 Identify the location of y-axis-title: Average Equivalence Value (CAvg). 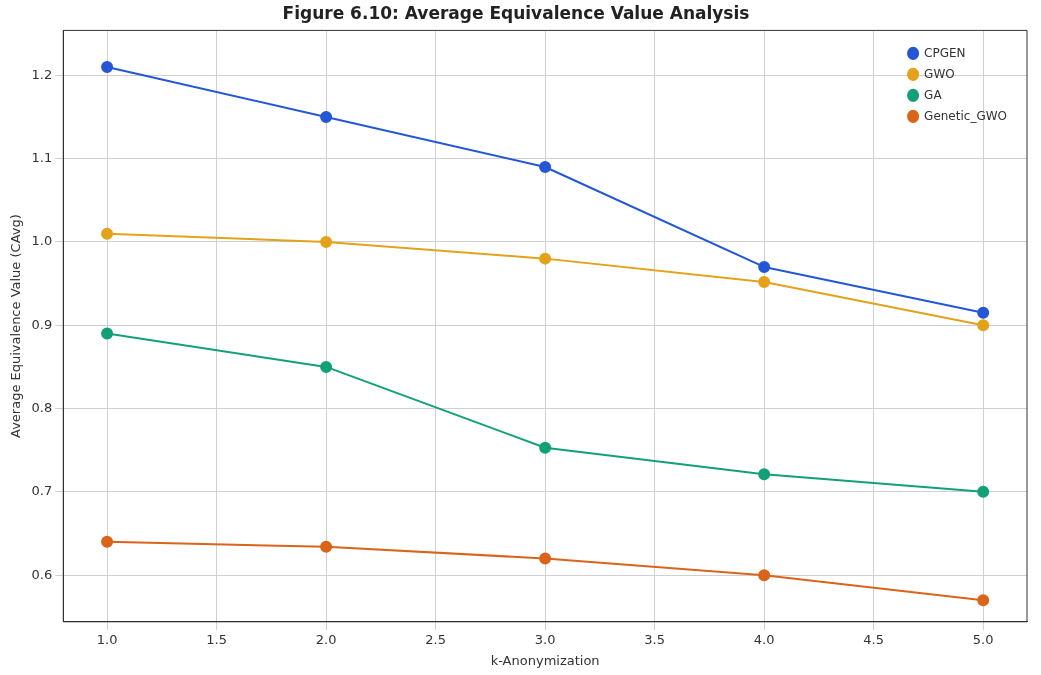
(16, 326).